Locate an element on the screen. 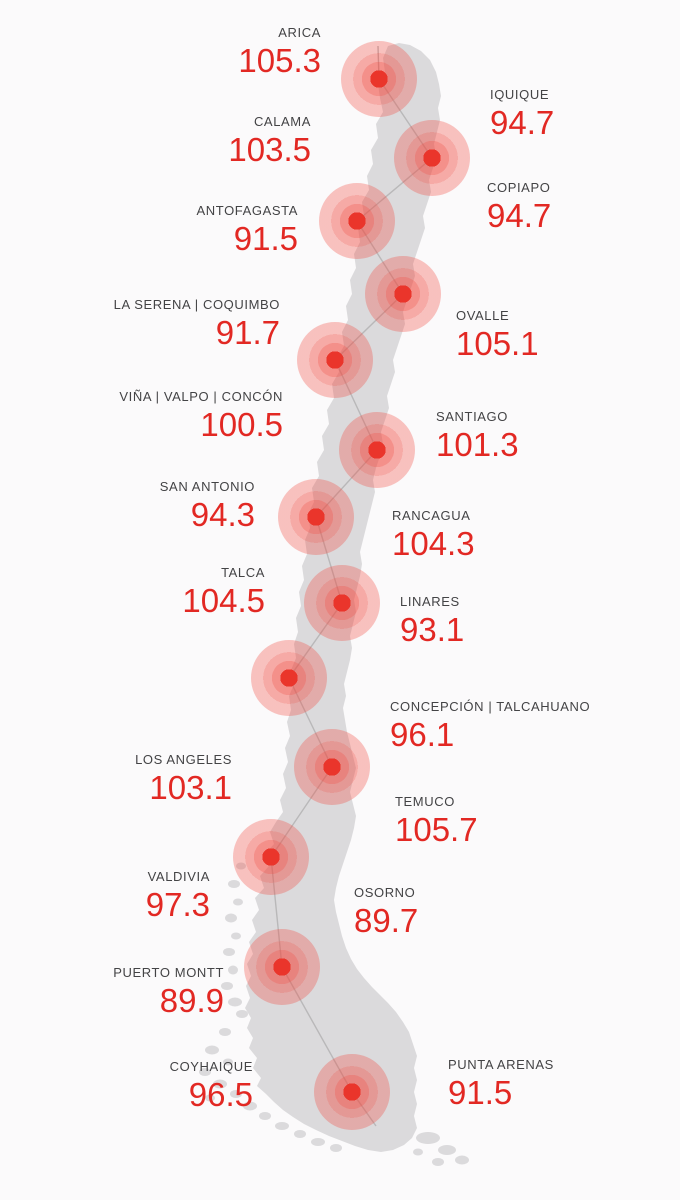  city-label-block: CONCEPCIÓN | TALCAHUANO 96.1 is located at coordinates (490, 725).